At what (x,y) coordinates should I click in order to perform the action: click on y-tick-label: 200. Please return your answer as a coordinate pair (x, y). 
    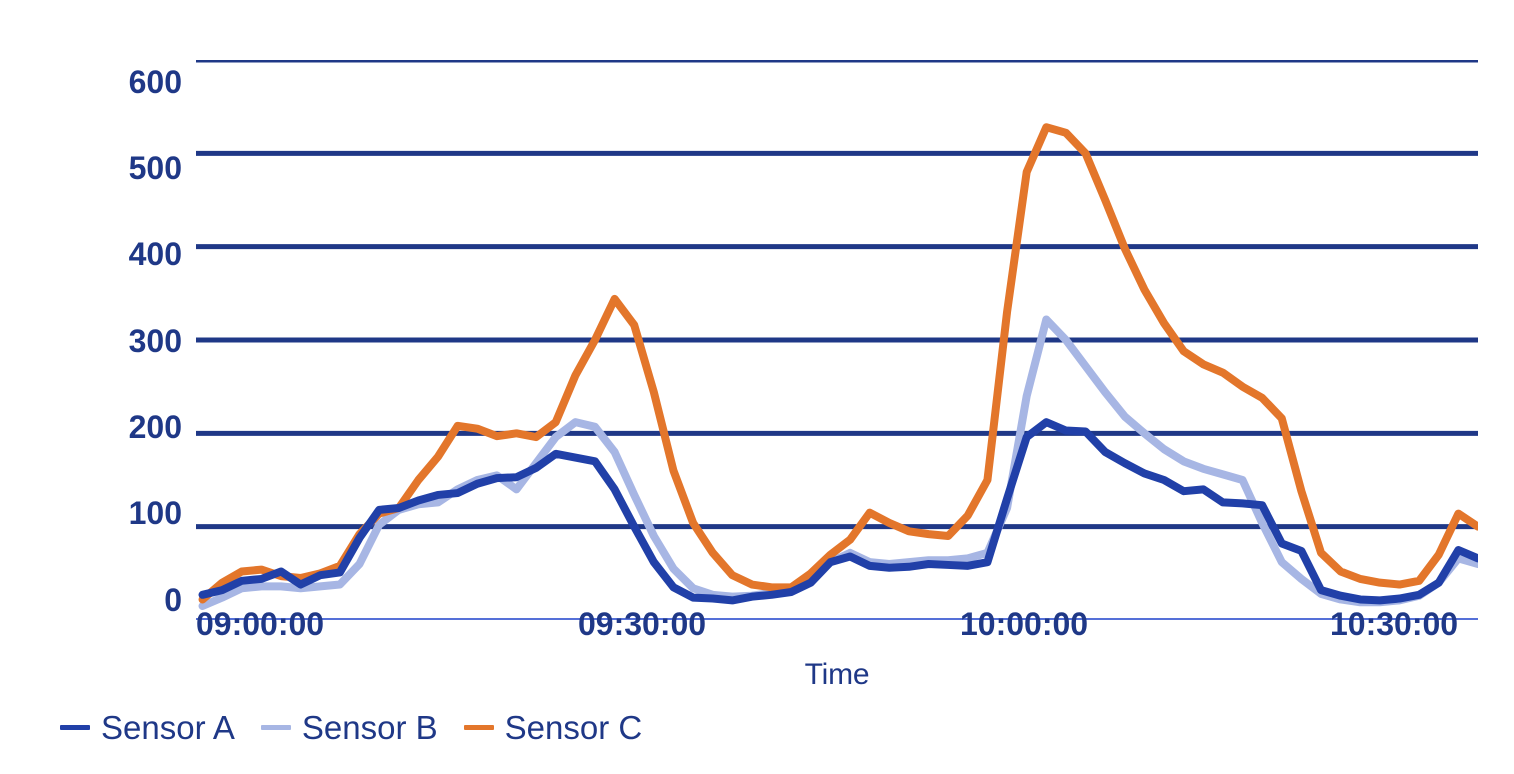
    Looking at the image, I should click on (155, 427).